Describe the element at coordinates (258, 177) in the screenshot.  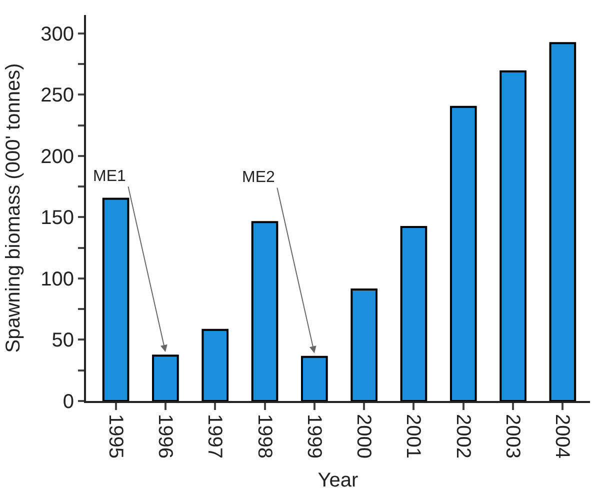
I see `annotation: ME2` at that location.